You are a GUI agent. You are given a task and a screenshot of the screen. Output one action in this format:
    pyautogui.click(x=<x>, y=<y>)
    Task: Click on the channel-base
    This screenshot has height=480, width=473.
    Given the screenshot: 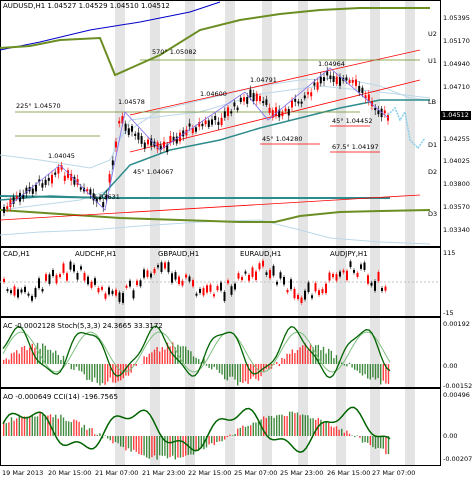 What is the action you would take?
    pyautogui.click(x=210, y=207)
    